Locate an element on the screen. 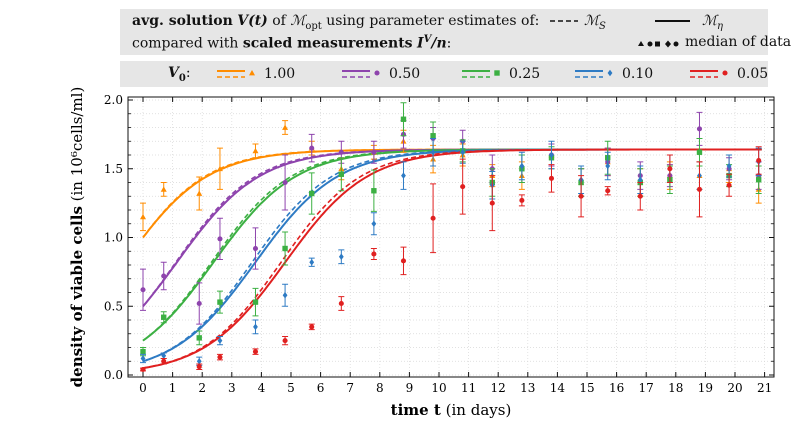  x-tick-label: 6 is located at coordinates (321, 388).